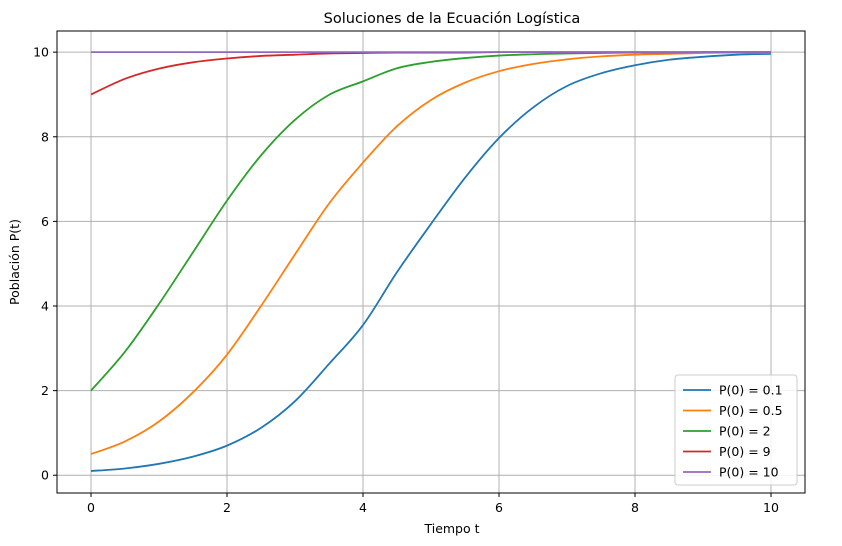 The image size is (842, 546). Describe the element at coordinates (45, 390) in the screenshot. I see `y-tick-label: 2` at that location.